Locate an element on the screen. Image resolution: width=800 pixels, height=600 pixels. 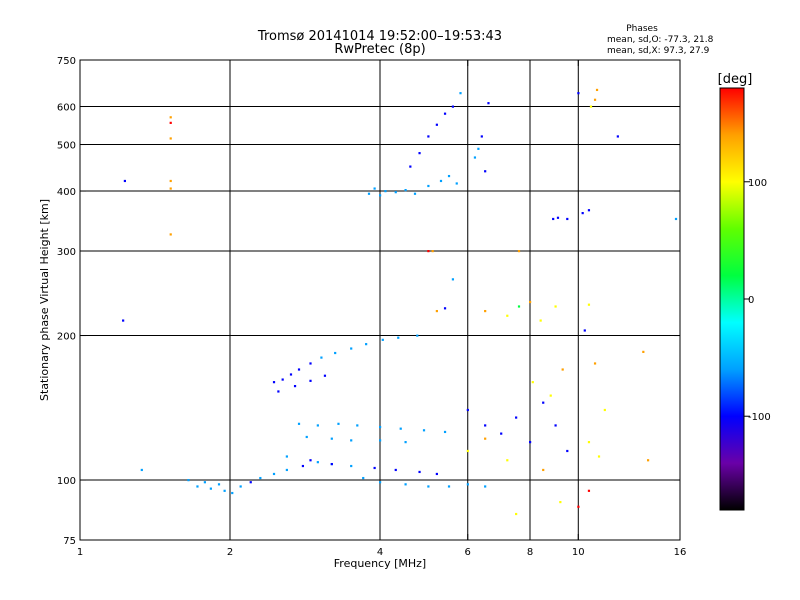
colorbar is located at coordinates (732, 299).